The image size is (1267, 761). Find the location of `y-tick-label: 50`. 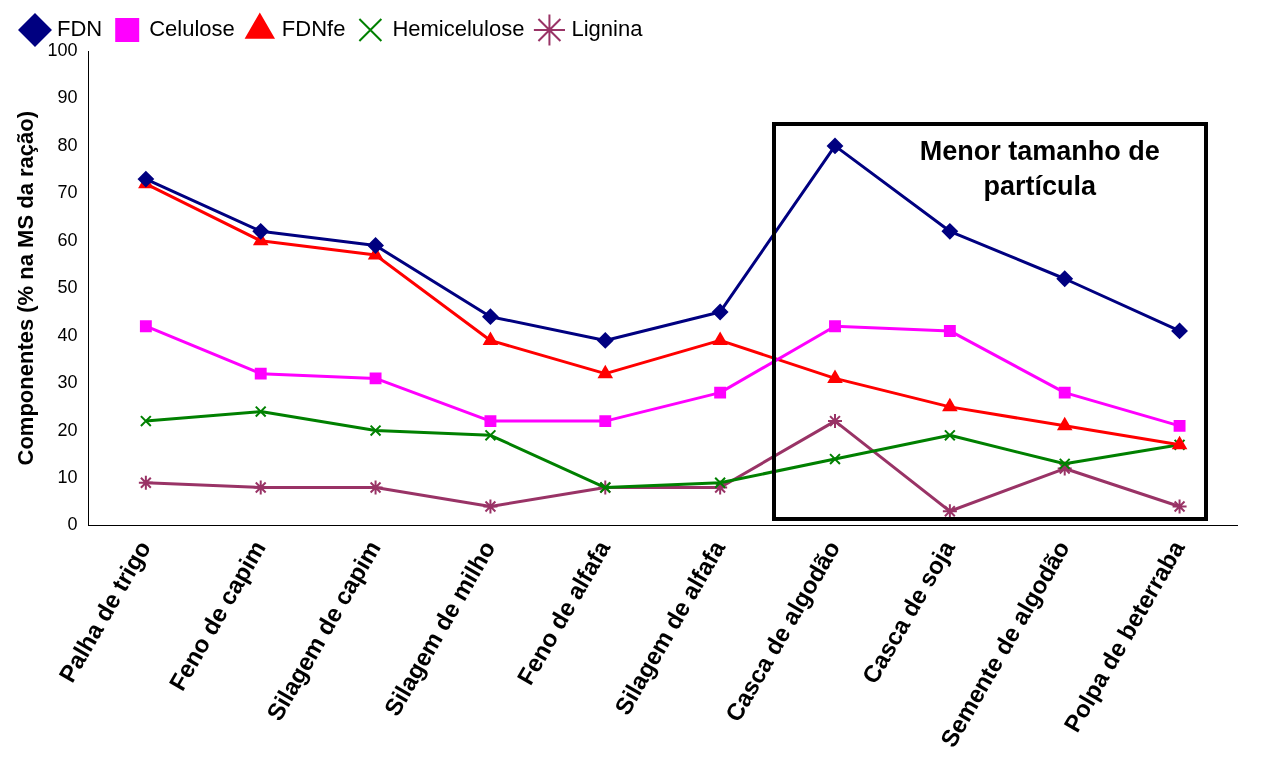

y-tick-label: 50 is located at coordinates (67, 287).